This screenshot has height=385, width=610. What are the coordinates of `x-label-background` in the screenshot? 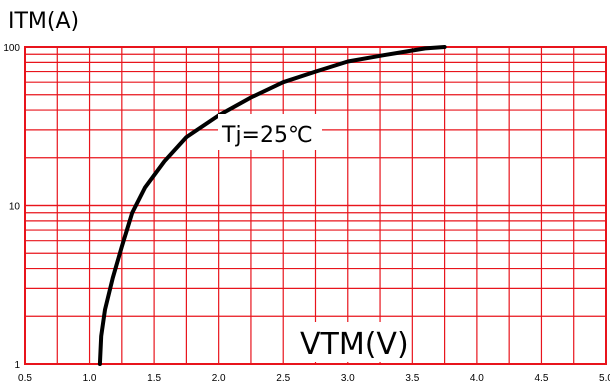 It's located at (351, 342).